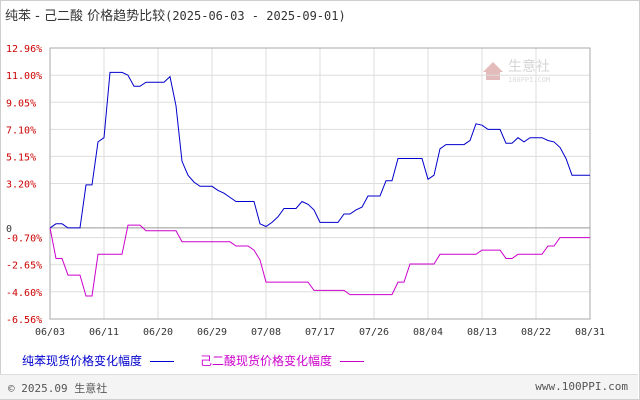 The height and width of the screenshot is (400, 640). Describe the element at coordinates (85, 16) in the screenshot. I see `chart-title-main: 纯苯 - 己二酸 价格趋势比较` at that location.